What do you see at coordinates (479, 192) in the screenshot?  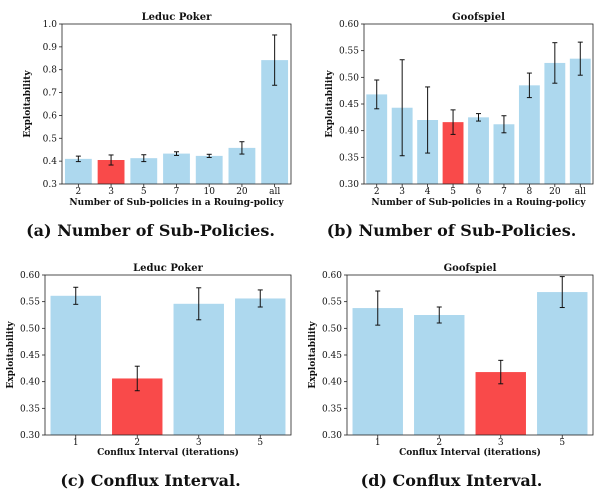 I see `x-tick-label: 6` at bounding box center [479, 192].